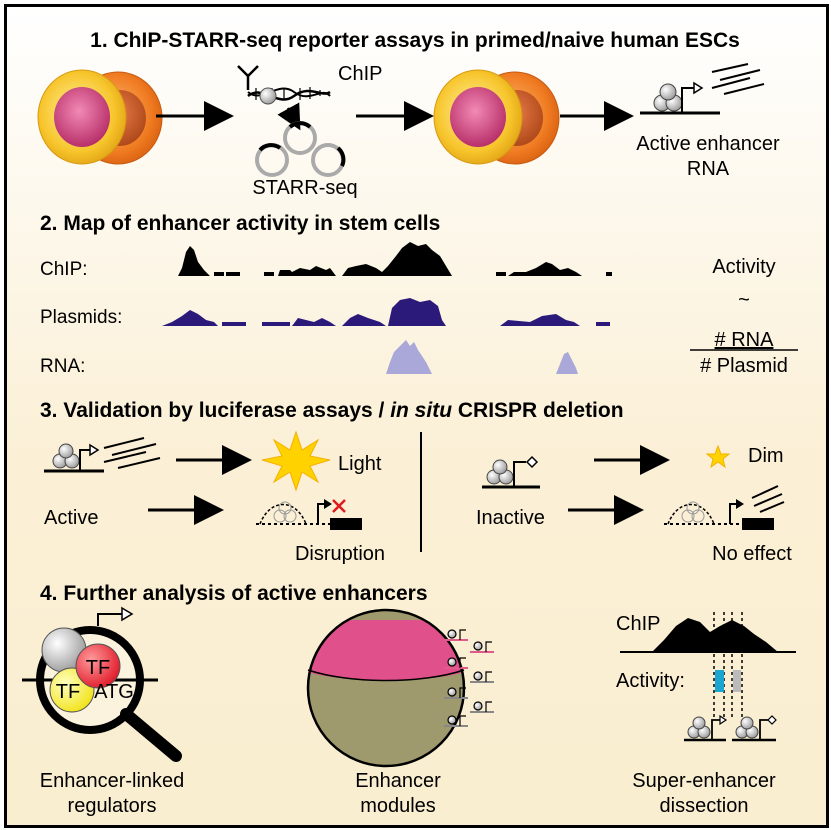 The height and width of the screenshot is (830, 831). Describe the element at coordinates (708, 169) in the screenshot. I see `output-line2: RNA` at that location.